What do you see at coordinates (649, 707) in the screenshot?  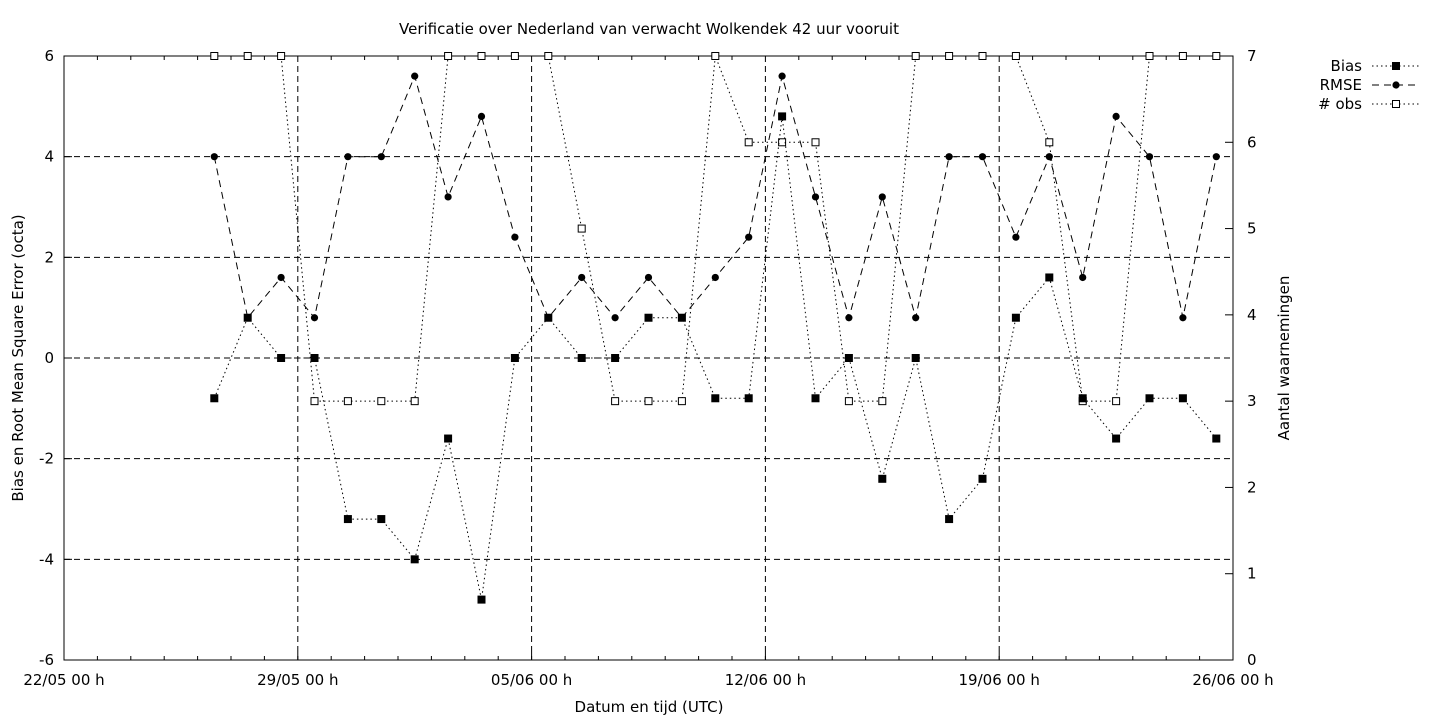 I see `x-axis-label: Datum en tijd (UTC)` at bounding box center [649, 707].